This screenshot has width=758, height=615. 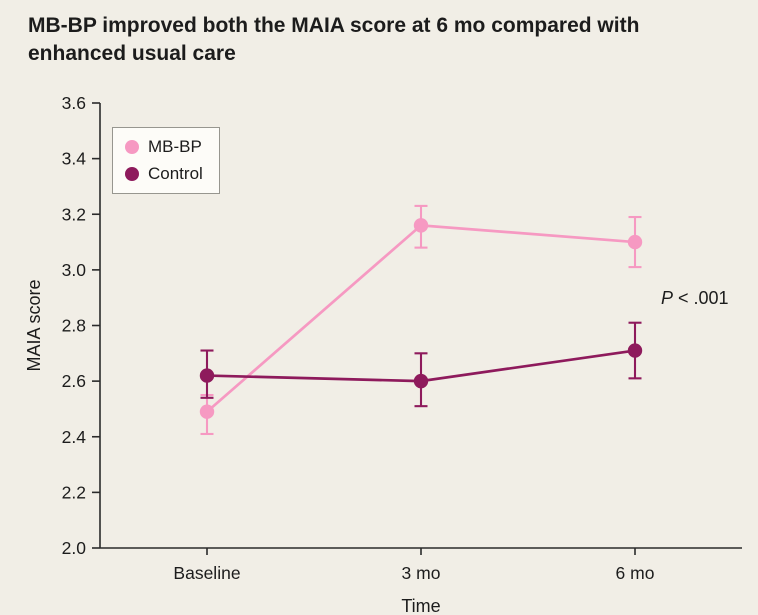 What do you see at coordinates (74, 270) in the screenshot?
I see `y-tick-label: 3.0` at bounding box center [74, 270].